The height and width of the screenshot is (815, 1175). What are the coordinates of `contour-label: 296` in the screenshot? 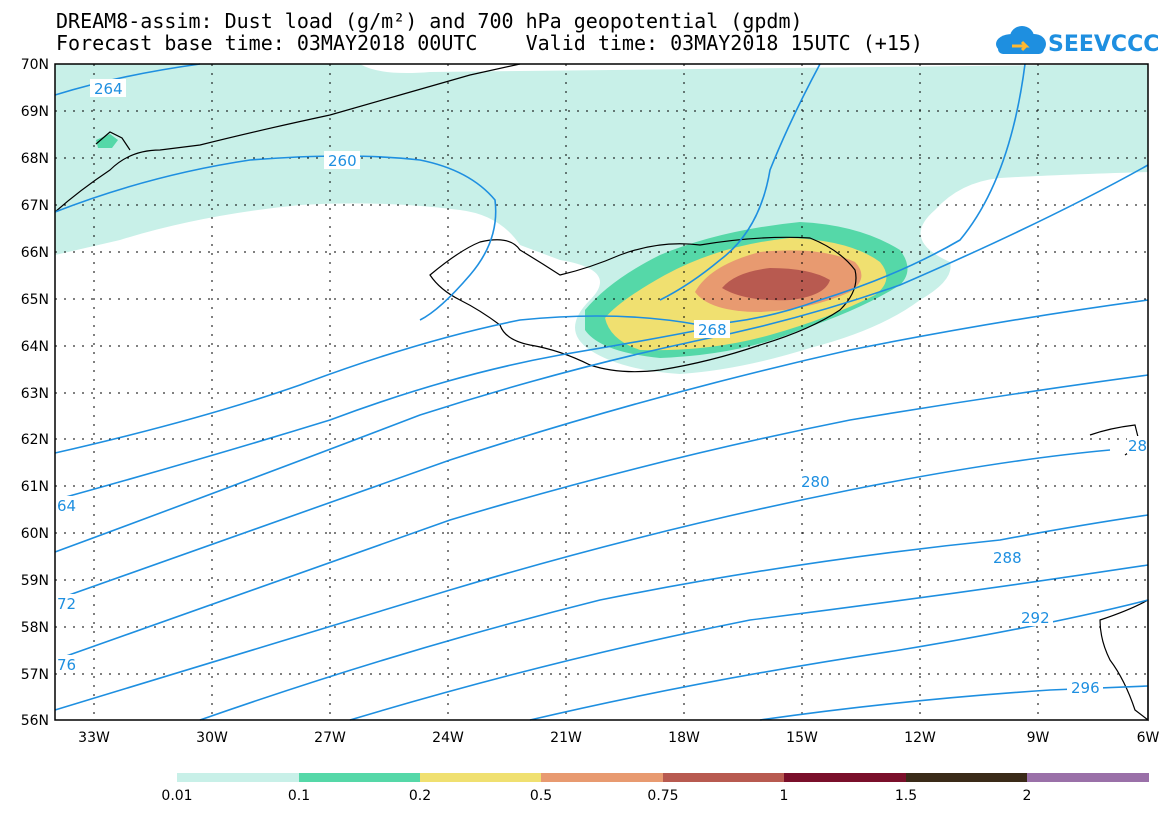 It's located at (1085, 688).